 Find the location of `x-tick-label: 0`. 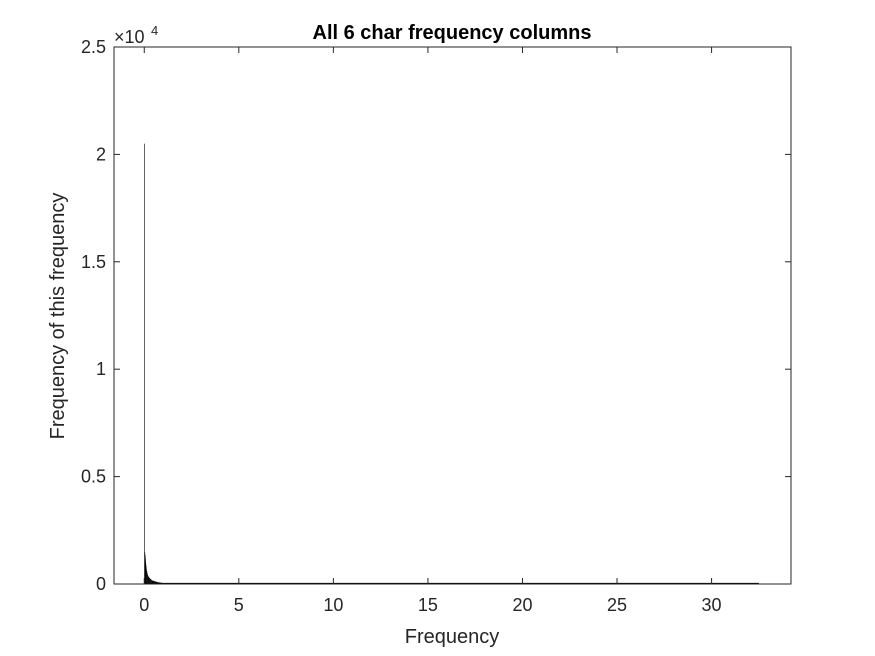

x-tick-label: 0 is located at coordinates (144, 605).